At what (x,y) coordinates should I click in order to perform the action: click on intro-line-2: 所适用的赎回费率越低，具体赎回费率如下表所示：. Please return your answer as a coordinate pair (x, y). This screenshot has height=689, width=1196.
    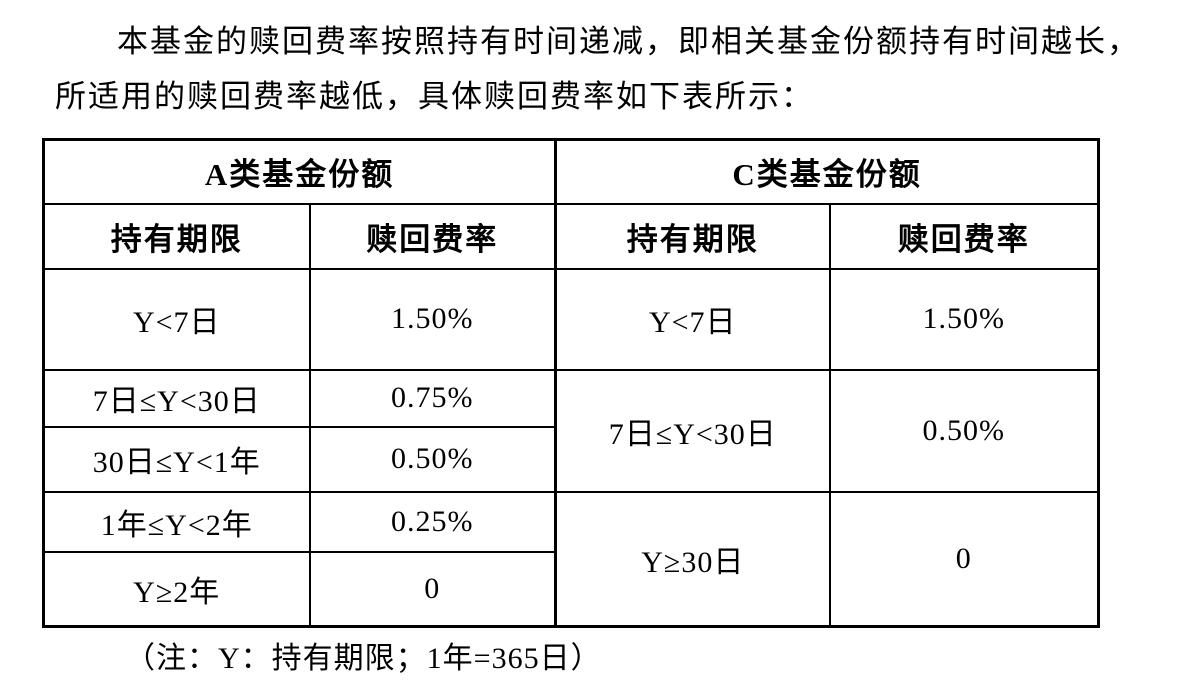
    Looking at the image, I should click on (434, 96).